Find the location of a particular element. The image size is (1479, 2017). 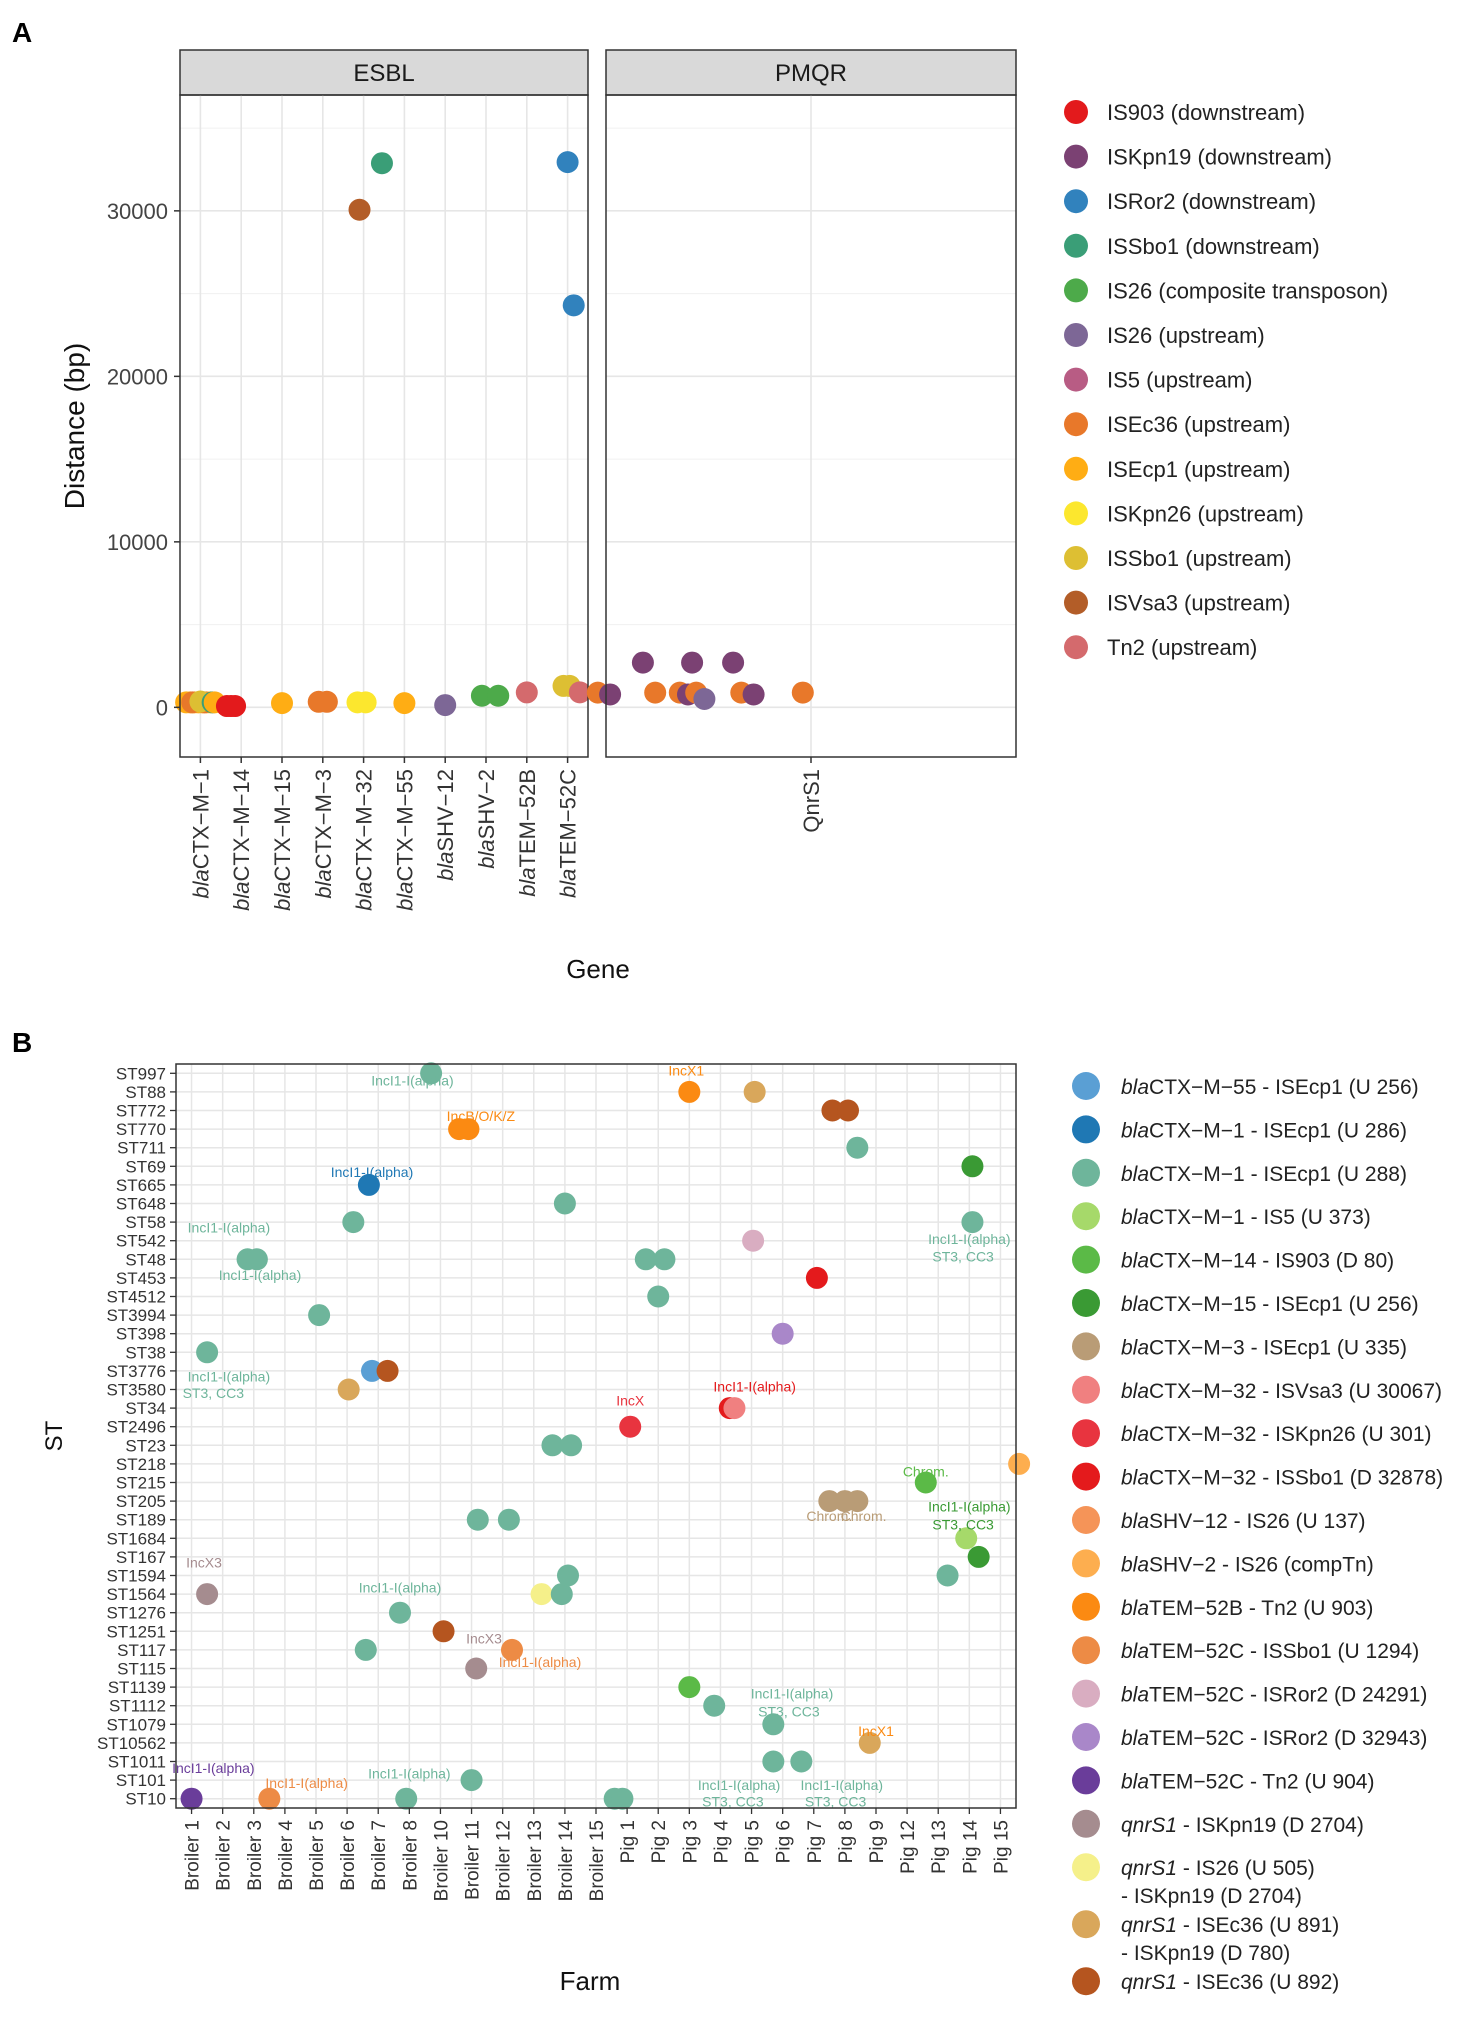

legend-label: blaCTX−M−55 - ISEcp1 (U 256) is located at coordinates (1270, 1087).